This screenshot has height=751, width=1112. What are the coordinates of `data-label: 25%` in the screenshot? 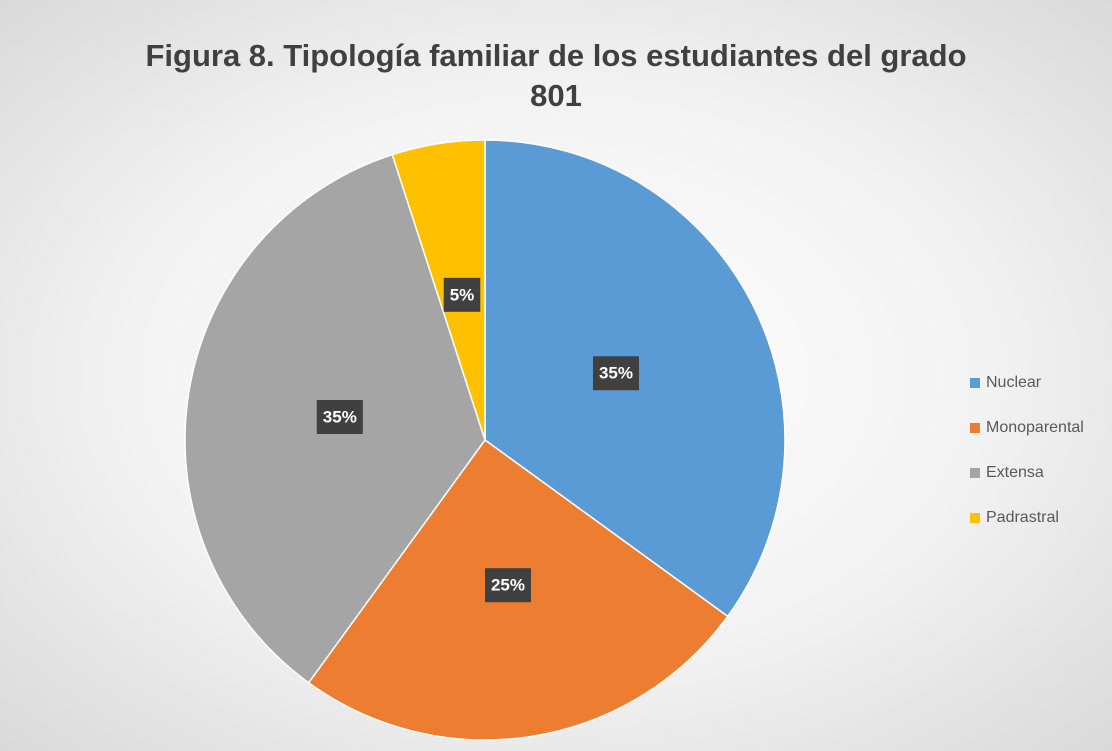 It's located at (508, 585).